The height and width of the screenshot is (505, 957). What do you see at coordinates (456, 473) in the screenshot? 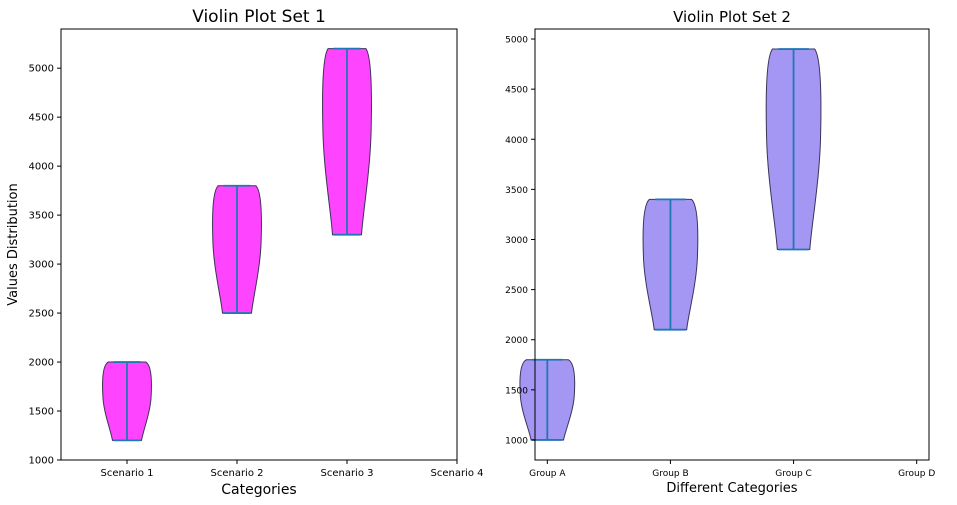
I see `x-tick-label: Scenario 4` at bounding box center [456, 473].